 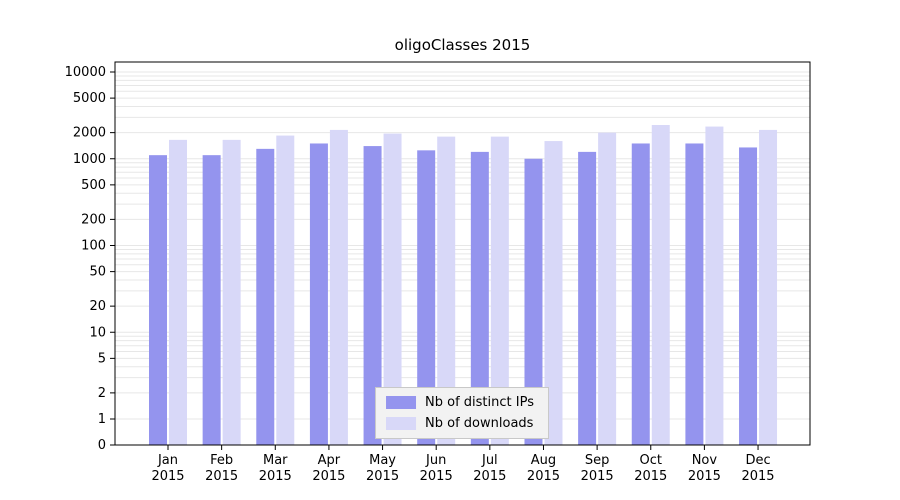 I want to click on bar-downloads-sep, so click(x=607, y=288).